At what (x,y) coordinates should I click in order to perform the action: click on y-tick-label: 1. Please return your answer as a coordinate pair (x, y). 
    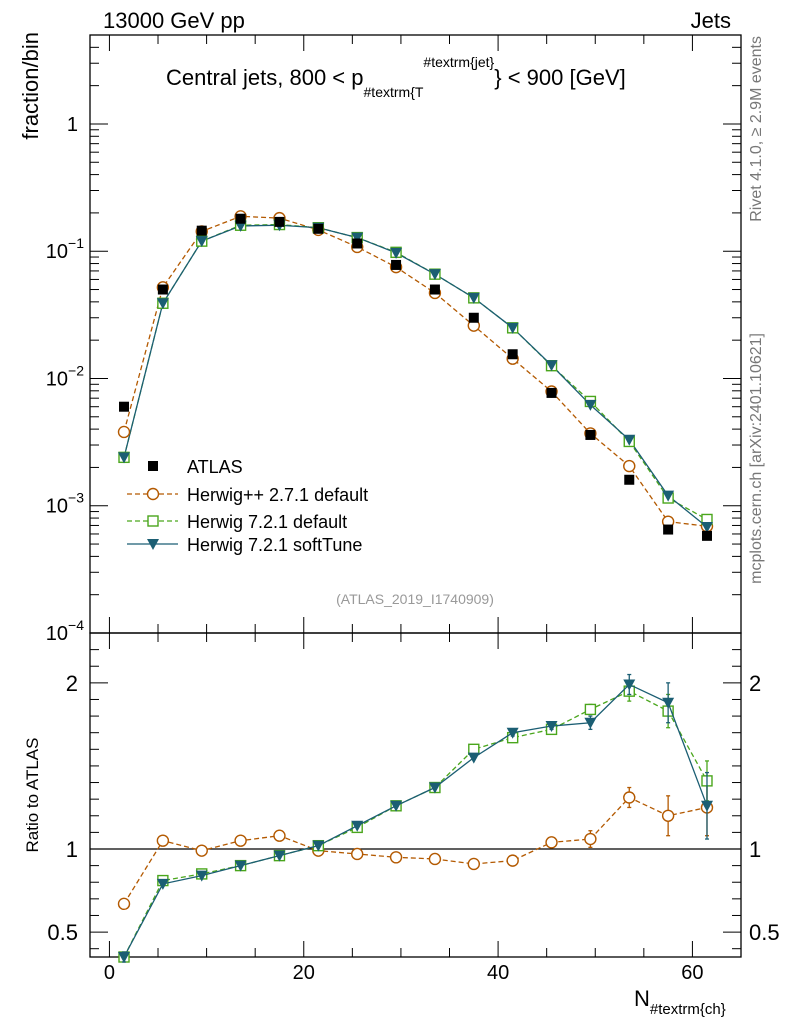
    Looking at the image, I should click on (72, 125).